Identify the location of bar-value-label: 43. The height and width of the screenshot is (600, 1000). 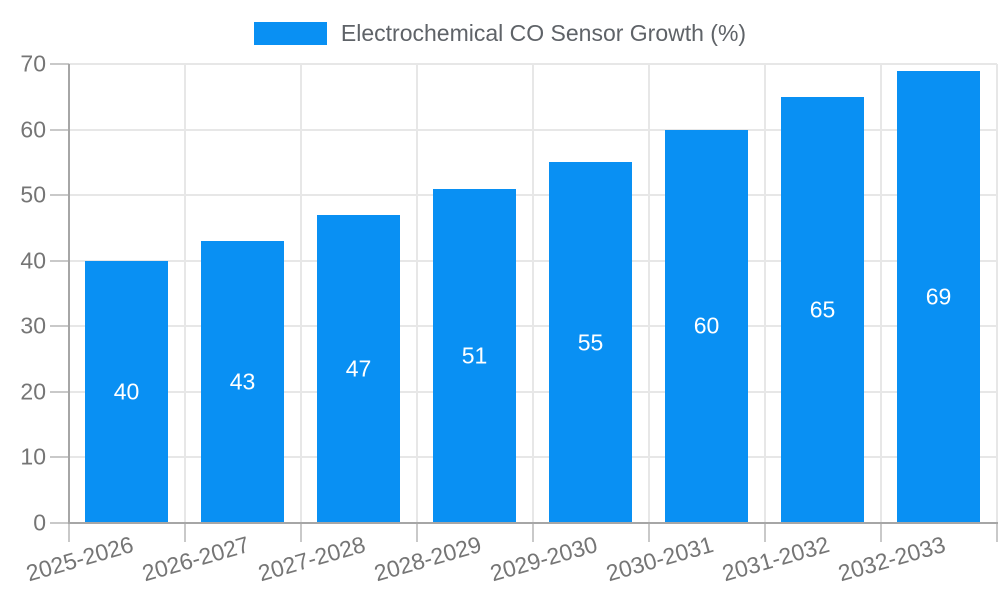
(242, 381).